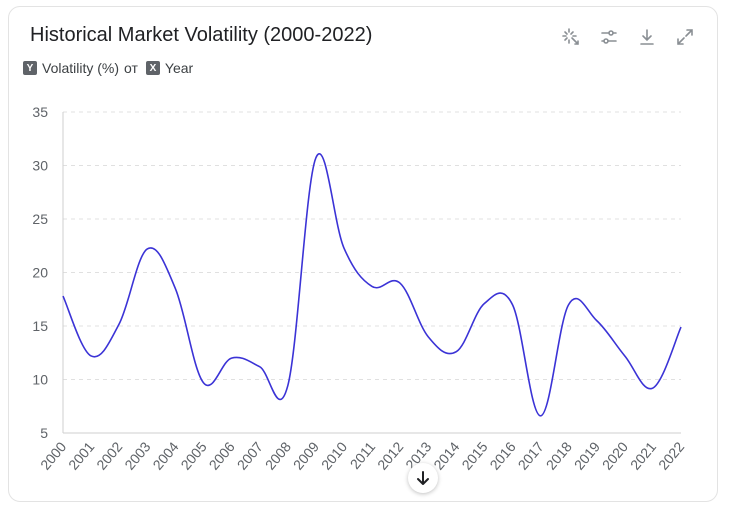  What do you see at coordinates (201, 35) in the screenshot?
I see `chart-title: Historical Market Volatility (2000-2022)` at bounding box center [201, 35].